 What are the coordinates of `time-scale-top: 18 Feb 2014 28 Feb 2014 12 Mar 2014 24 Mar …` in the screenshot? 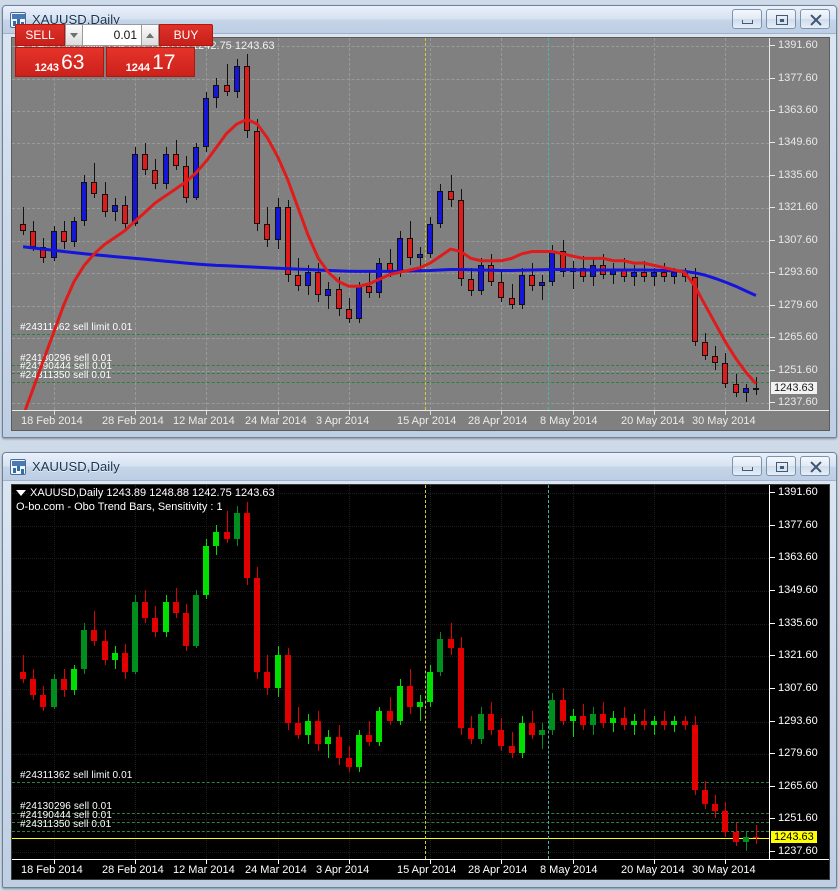 It's located at (420, 420).